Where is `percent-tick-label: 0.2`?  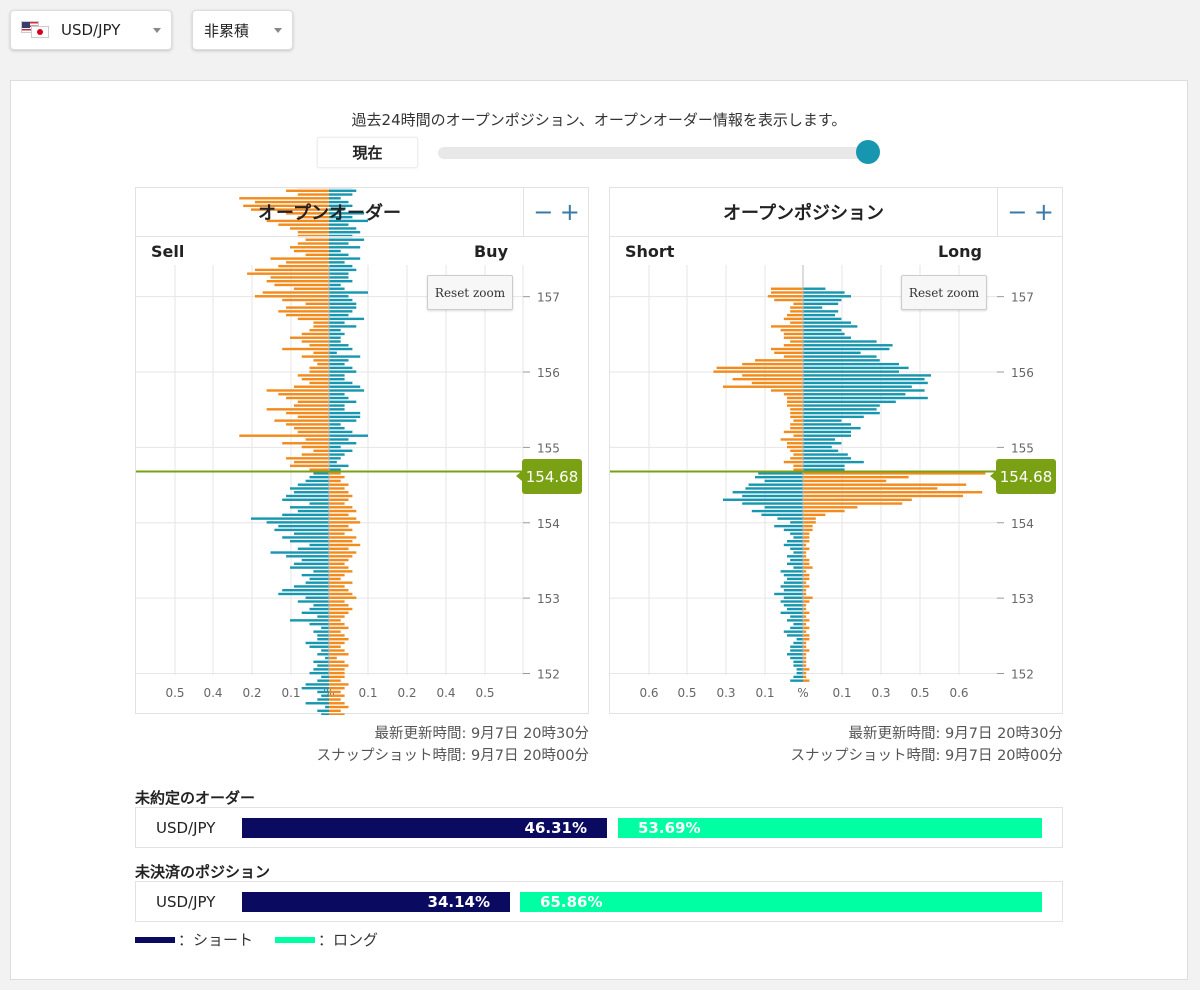
percent-tick-label: 0.2 is located at coordinates (251, 693).